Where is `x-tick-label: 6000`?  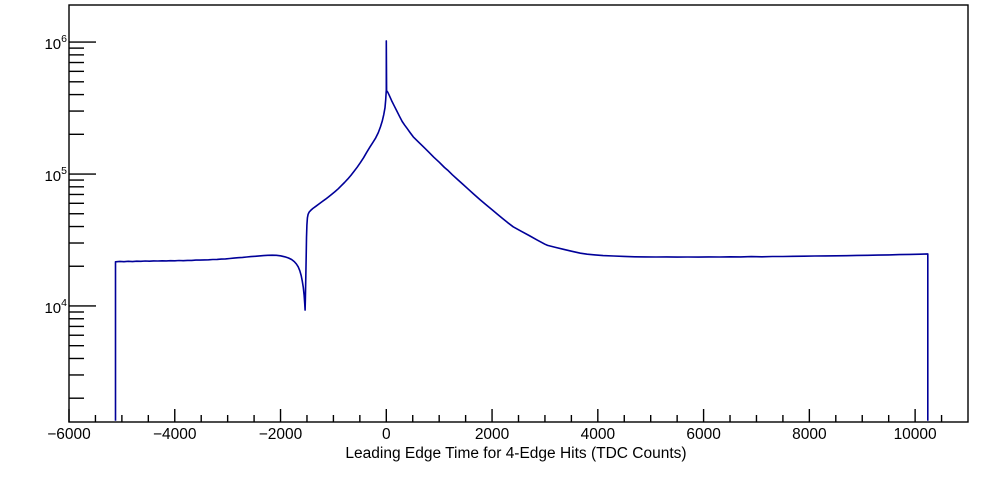 x-tick-label: 6000 is located at coordinates (703, 434).